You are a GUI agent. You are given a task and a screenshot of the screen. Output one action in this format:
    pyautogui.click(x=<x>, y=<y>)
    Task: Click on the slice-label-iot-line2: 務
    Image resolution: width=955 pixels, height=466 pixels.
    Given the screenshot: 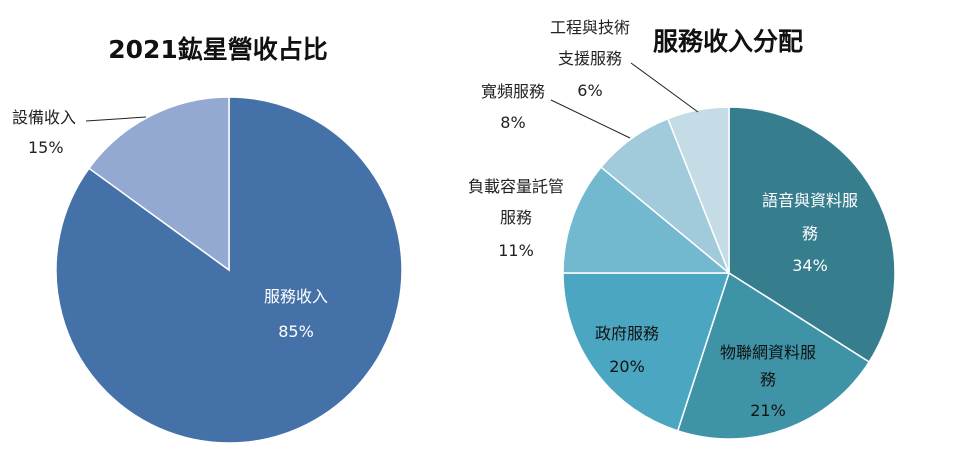 What is the action you would take?
    pyautogui.click(x=768, y=379)
    